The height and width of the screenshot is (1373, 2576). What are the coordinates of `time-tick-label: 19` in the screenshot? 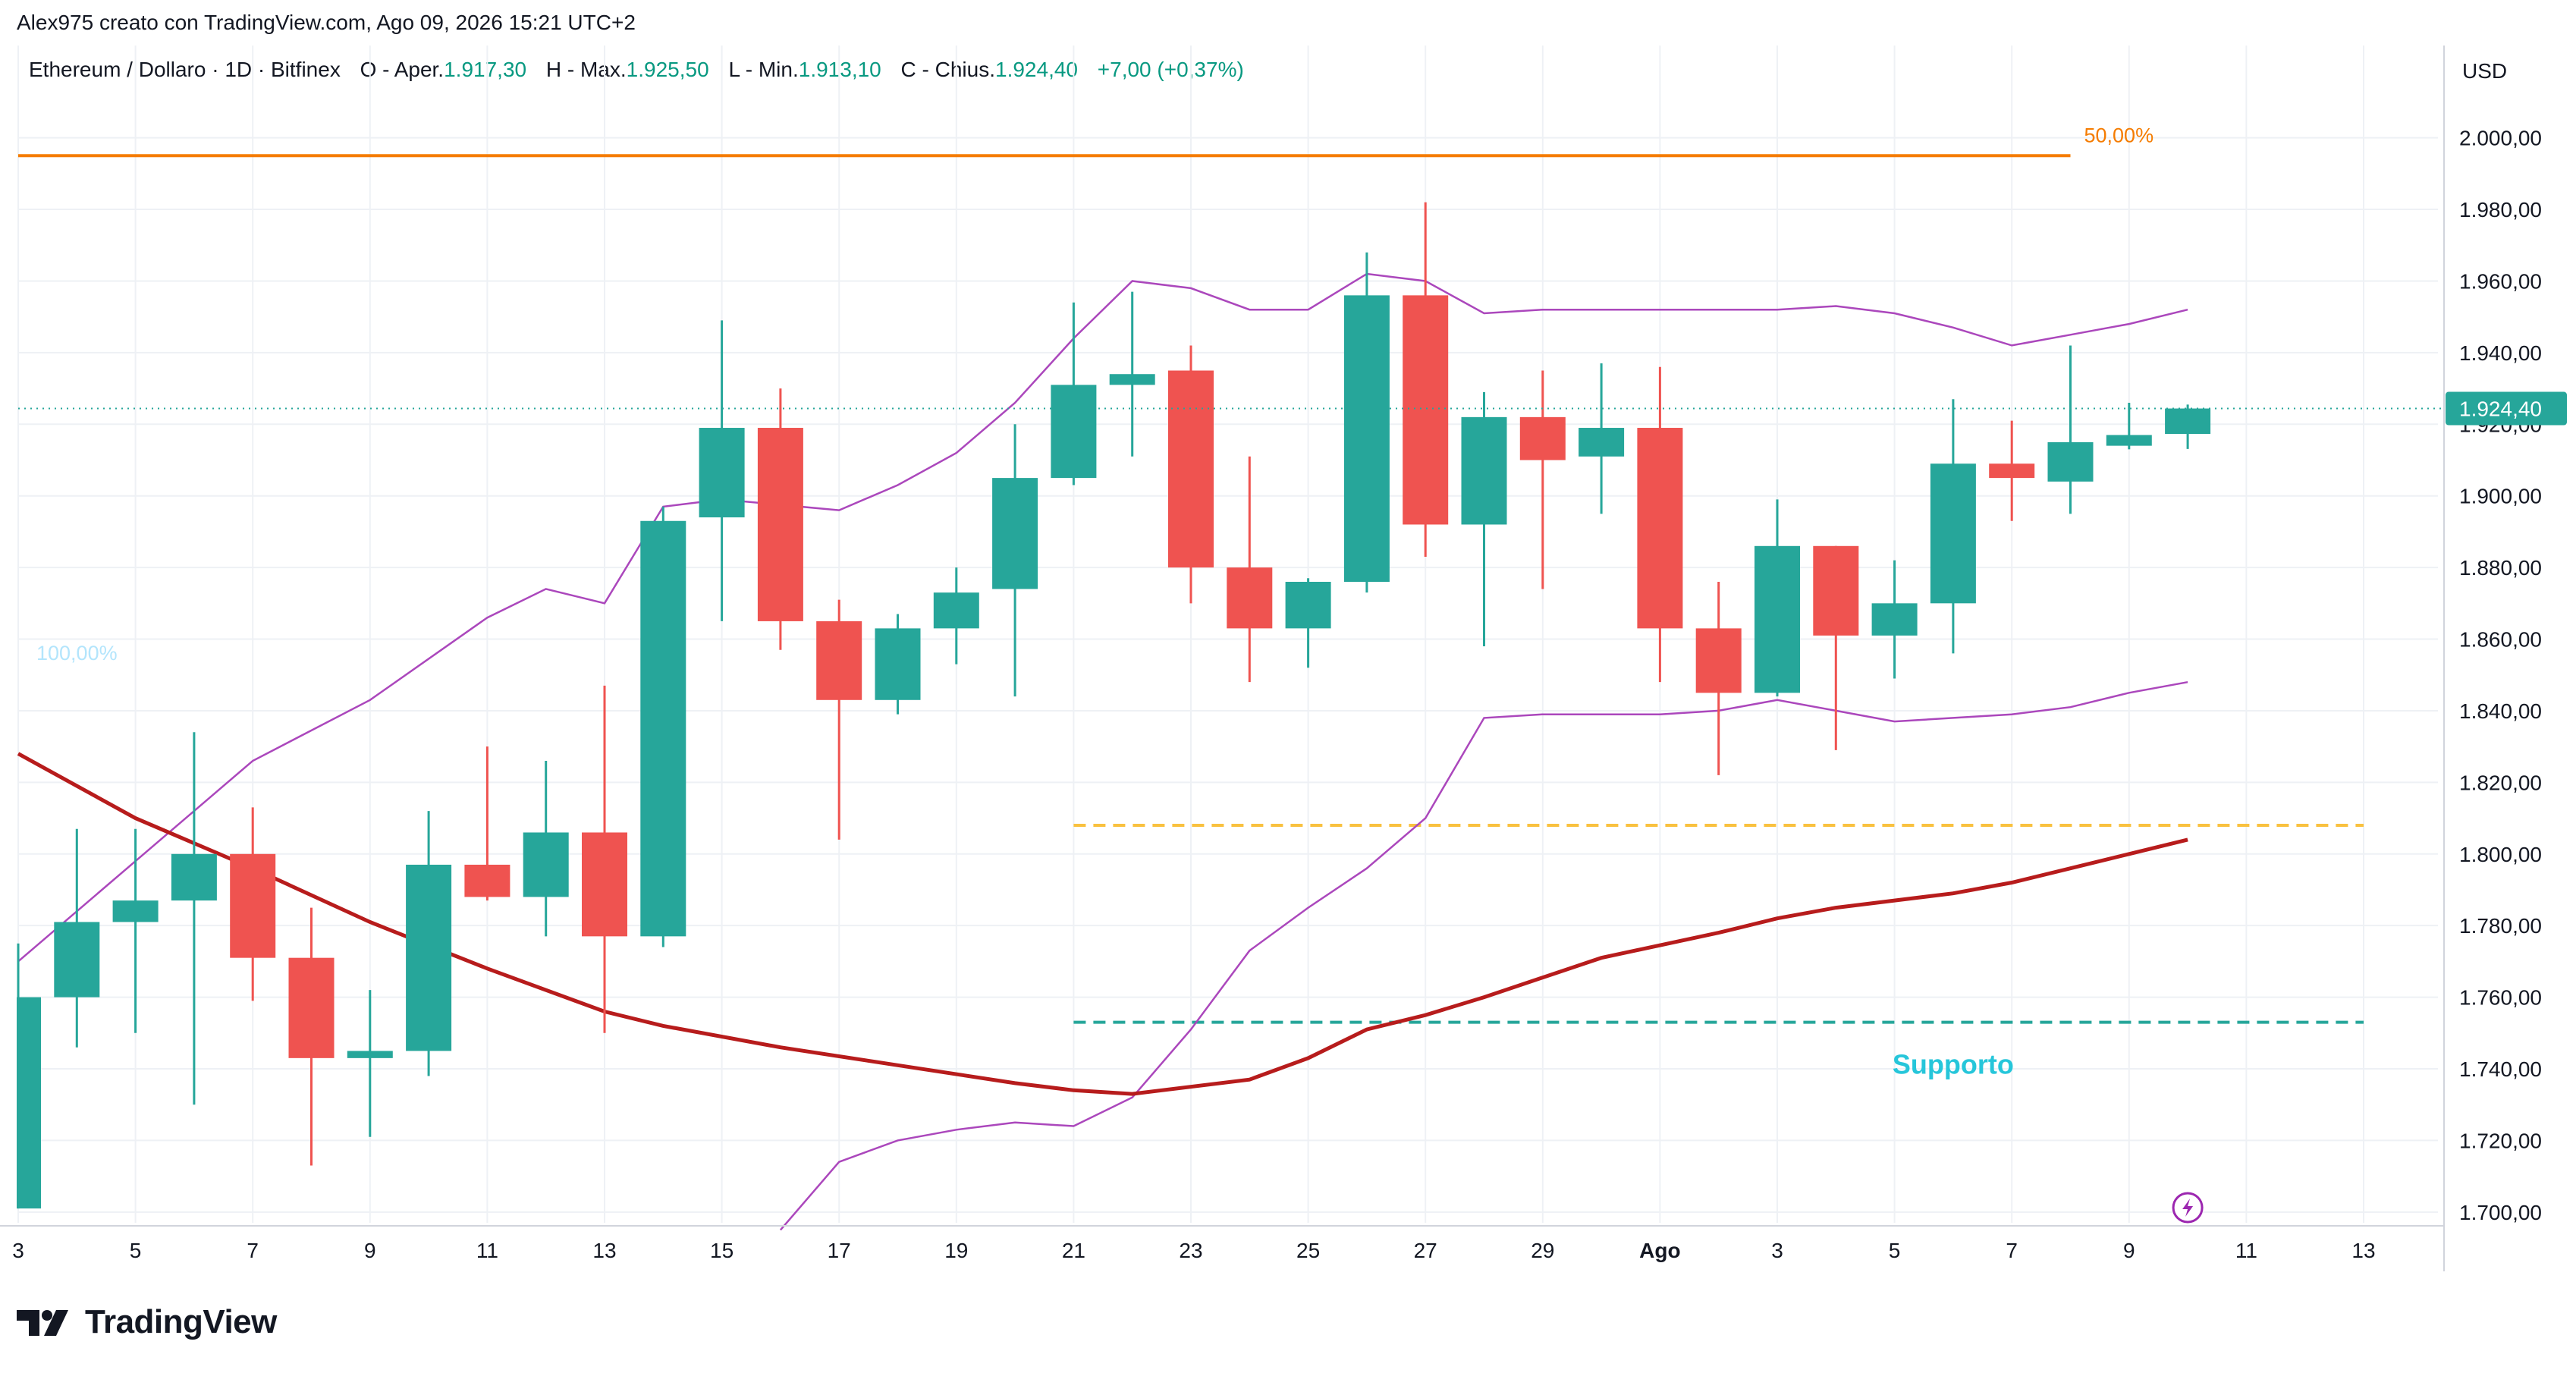 It's located at (956, 1250).